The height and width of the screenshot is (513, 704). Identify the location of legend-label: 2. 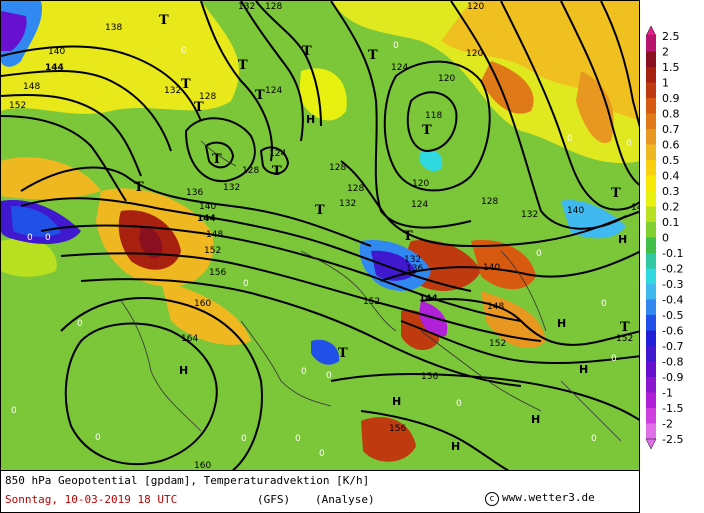
(665, 52).